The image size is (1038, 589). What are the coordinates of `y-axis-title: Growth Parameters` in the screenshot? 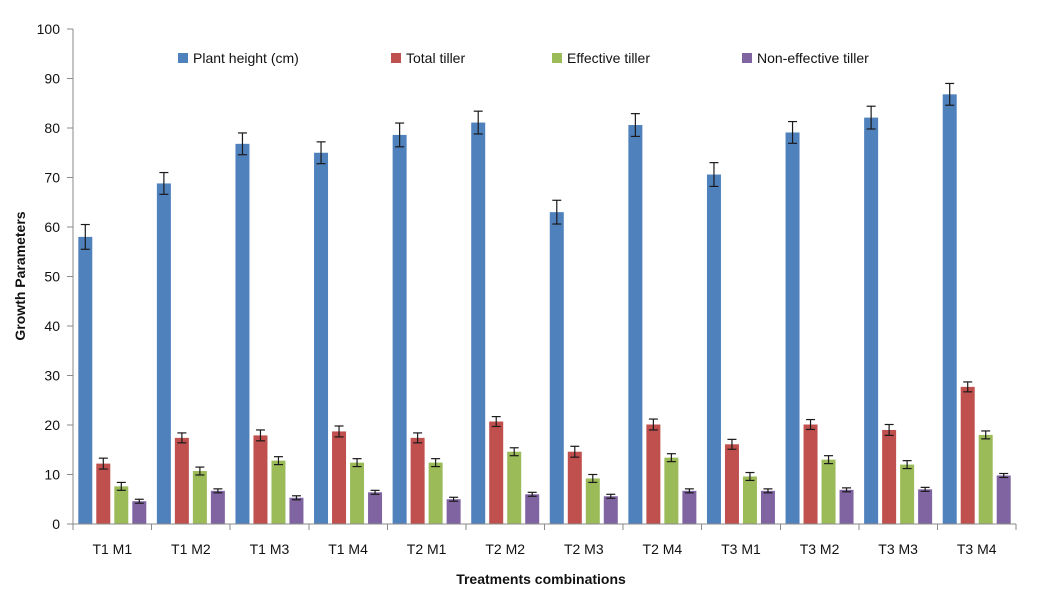 It's located at (20, 275).